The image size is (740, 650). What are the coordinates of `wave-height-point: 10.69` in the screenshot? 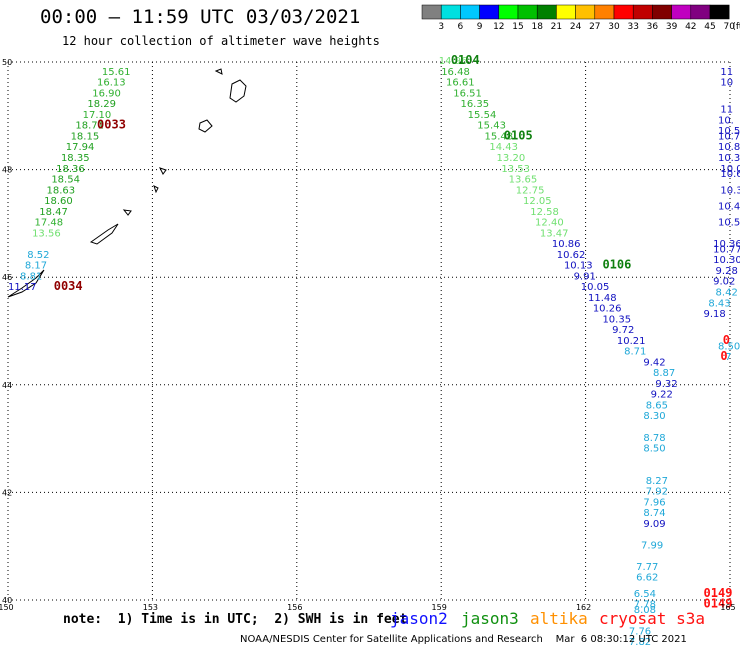 It's located at (730, 174).